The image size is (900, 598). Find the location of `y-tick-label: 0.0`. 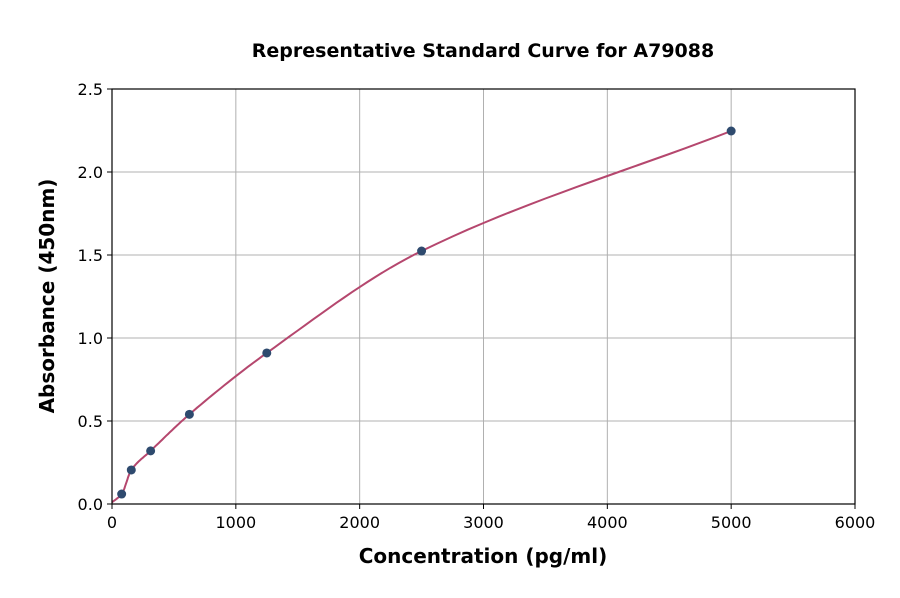

y-tick-label: 0.0 is located at coordinates (90, 504).